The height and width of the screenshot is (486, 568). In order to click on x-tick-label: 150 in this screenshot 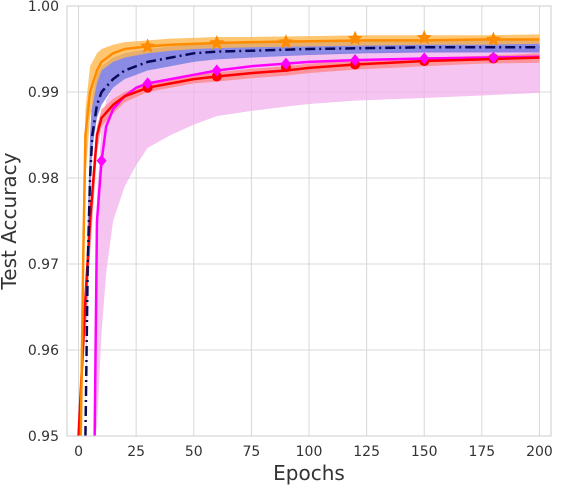, I will do `click(424, 452)`.